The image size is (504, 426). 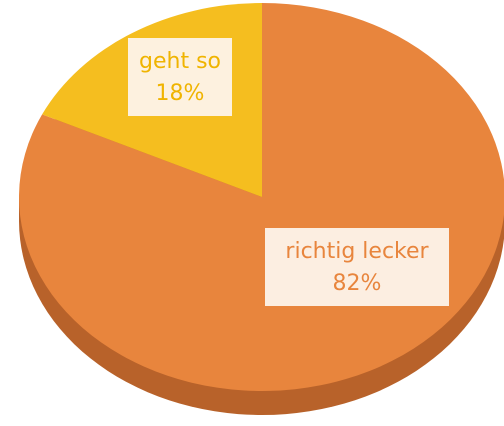 What do you see at coordinates (357, 283) in the screenshot?
I see `value-label: 82%` at bounding box center [357, 283].